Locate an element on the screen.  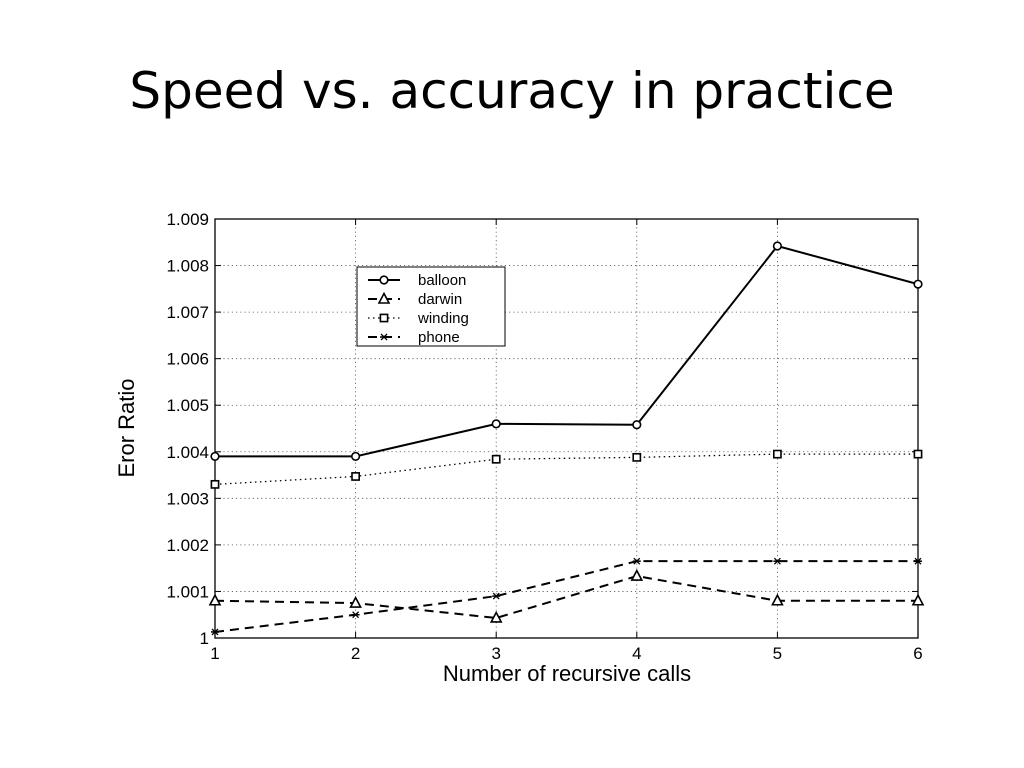
legend-marker-winding is located at coordinates (384, 318).